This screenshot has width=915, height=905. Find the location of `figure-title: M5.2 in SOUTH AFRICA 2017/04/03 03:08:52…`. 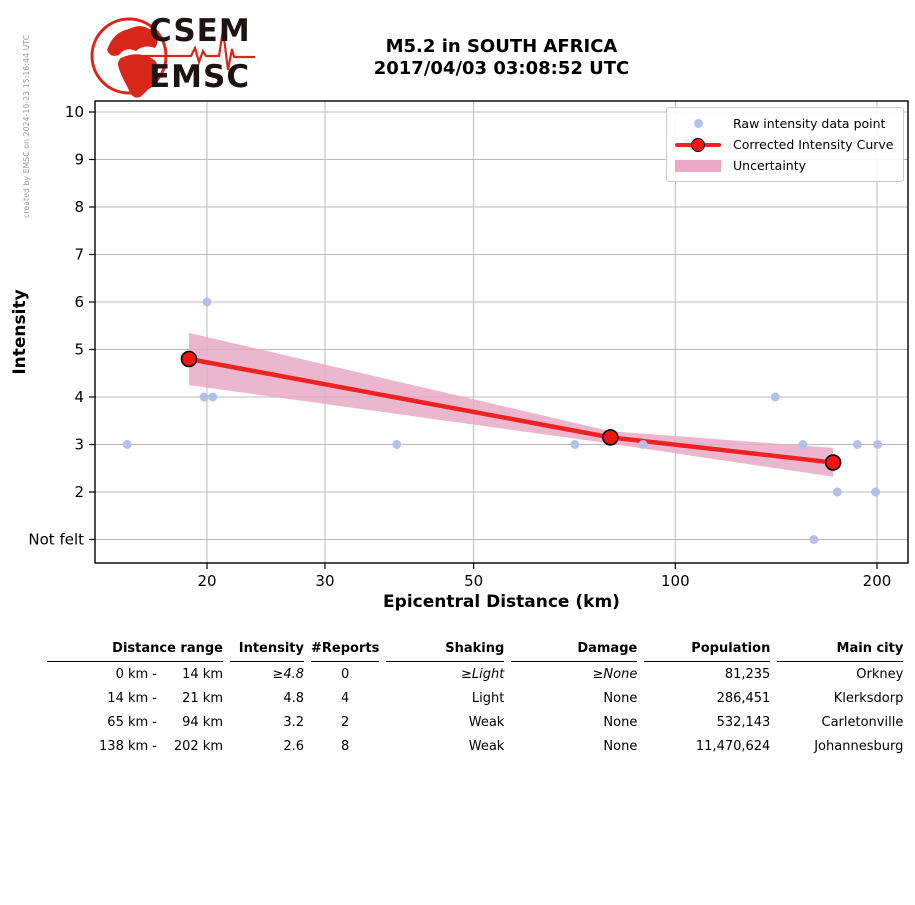

figure-title: M5.2 in SOUTH AFRICA 2017/04/03 03:08:52… is located at coordinates (501, 58).